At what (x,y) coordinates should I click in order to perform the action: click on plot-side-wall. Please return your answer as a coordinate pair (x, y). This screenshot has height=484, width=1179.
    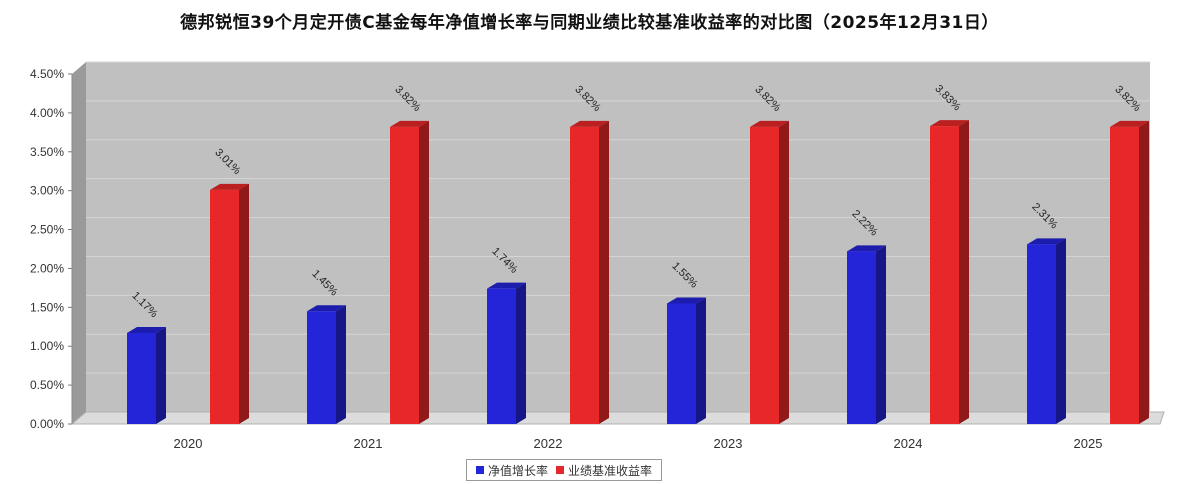
    Looking at the image, I should click on (79, 243).